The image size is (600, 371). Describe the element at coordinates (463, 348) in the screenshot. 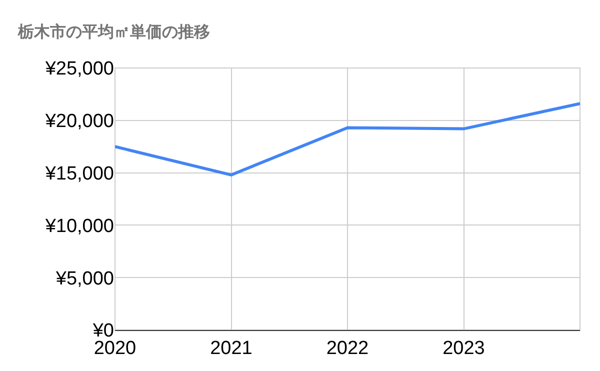

I see `x-tick-label: 2023` at that location.